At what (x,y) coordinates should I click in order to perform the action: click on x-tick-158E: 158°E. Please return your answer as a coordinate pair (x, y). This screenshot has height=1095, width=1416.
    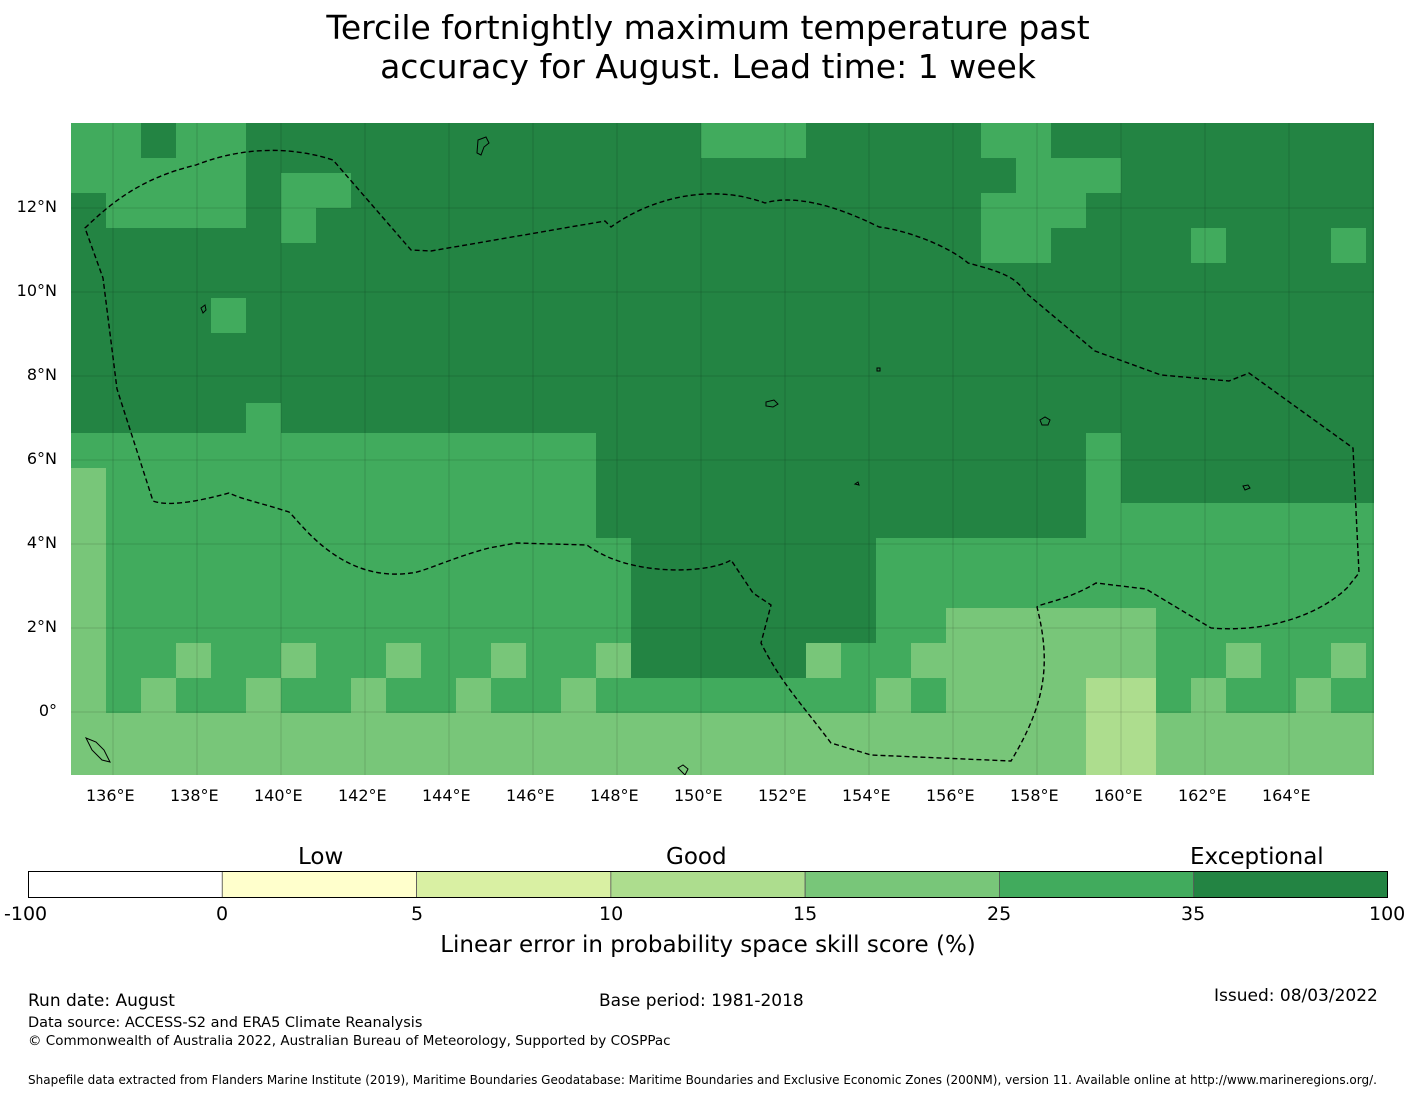
    Looking at the image, I should click on (1034, 795).